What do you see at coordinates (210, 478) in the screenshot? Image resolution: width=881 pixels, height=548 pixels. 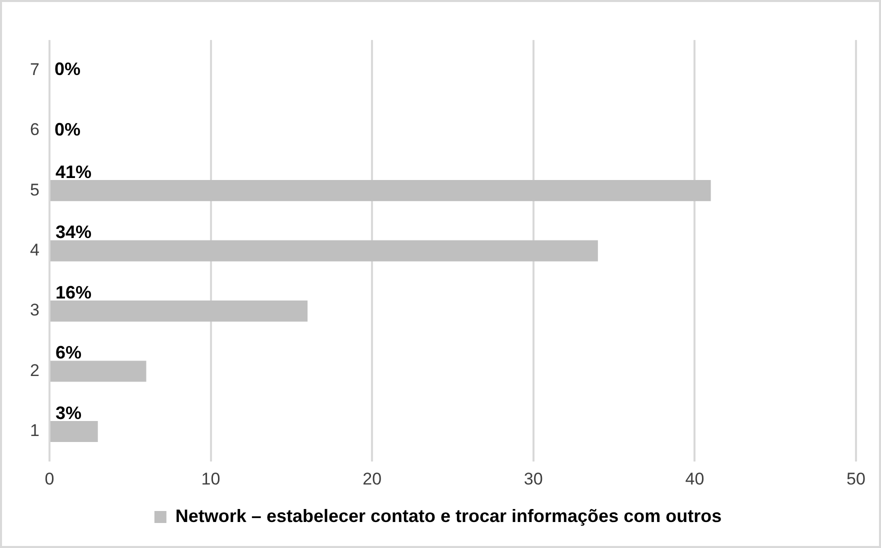 I see `x-tick-label: 10` at bounding box center [210, 478].